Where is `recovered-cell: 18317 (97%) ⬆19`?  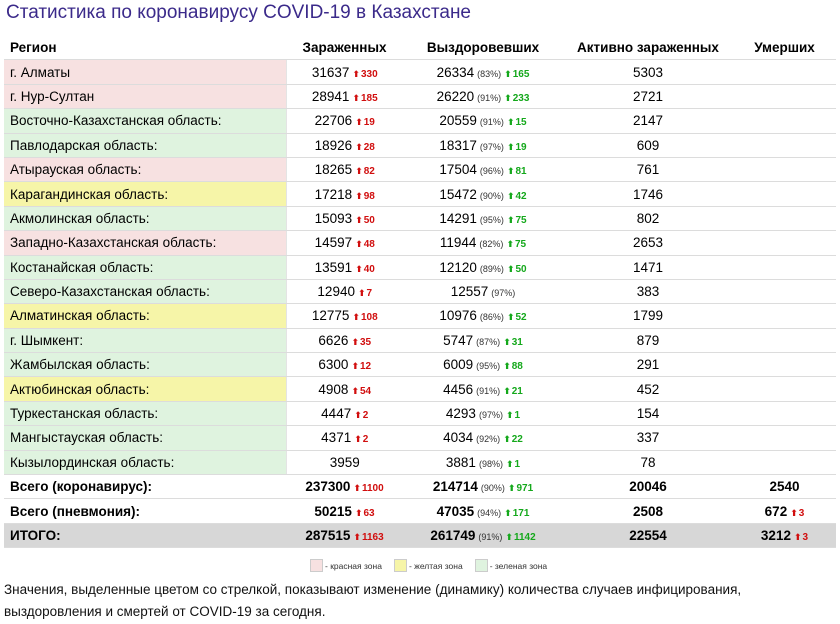 recovered-cell: 18317 (97%) ⬆19 is located at coordinates (483, 145).